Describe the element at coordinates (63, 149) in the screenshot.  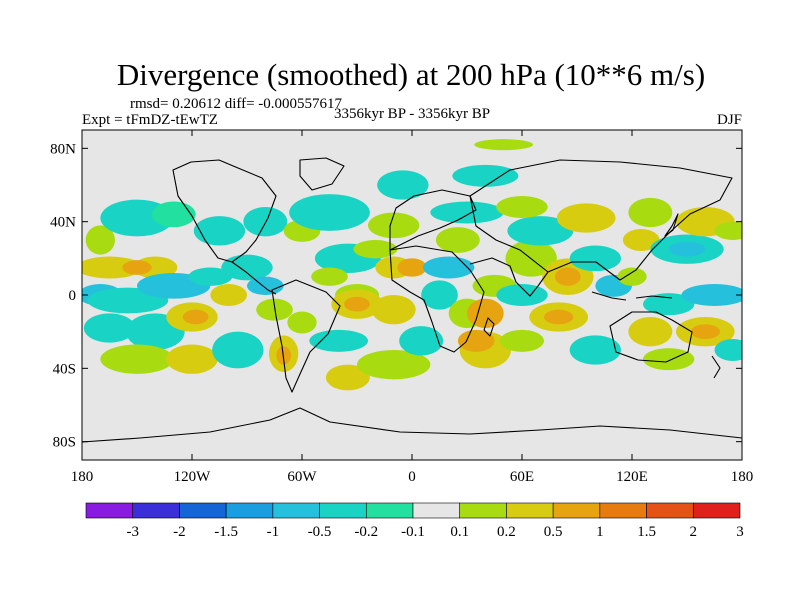
I see `y-tick-label-0: 80N` at that location.